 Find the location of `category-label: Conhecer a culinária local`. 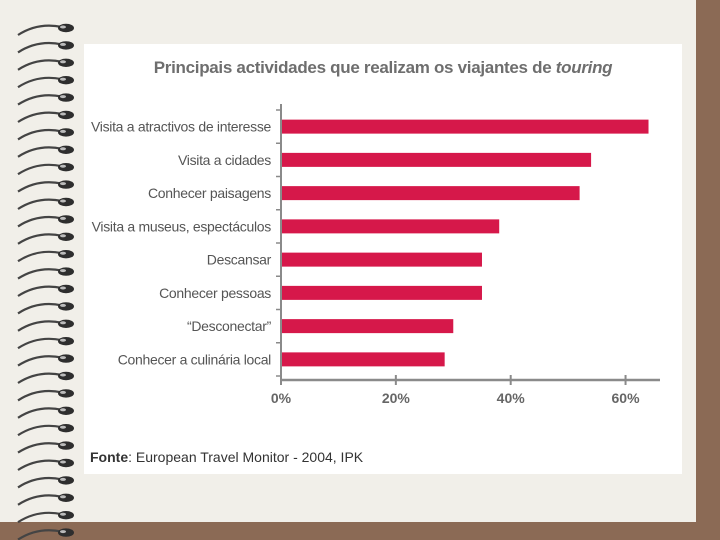

category-label: Conhecer a culinária local is located at coordinates (194, 359).